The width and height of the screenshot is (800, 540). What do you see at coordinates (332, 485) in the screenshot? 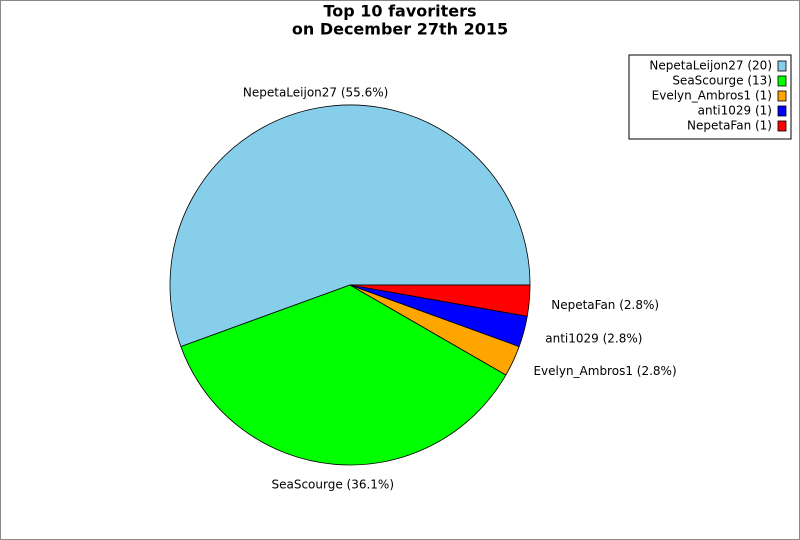
I see `slice-label: SeaScourge (36.1%)` at bounding box center [332, 485].